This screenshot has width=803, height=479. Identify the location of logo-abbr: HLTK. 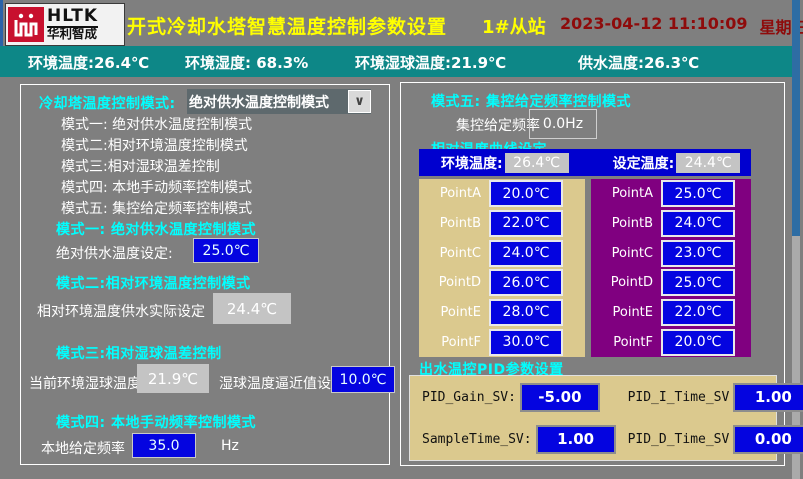
(73, 16).